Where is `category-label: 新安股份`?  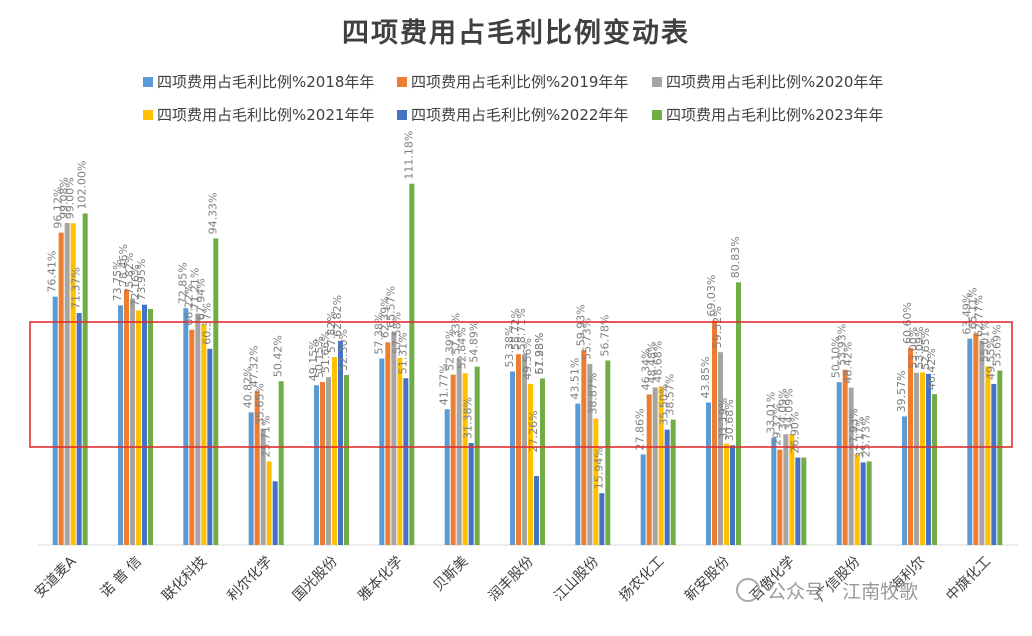
category-label: 新安股份 is located at coordinates (707, 579).